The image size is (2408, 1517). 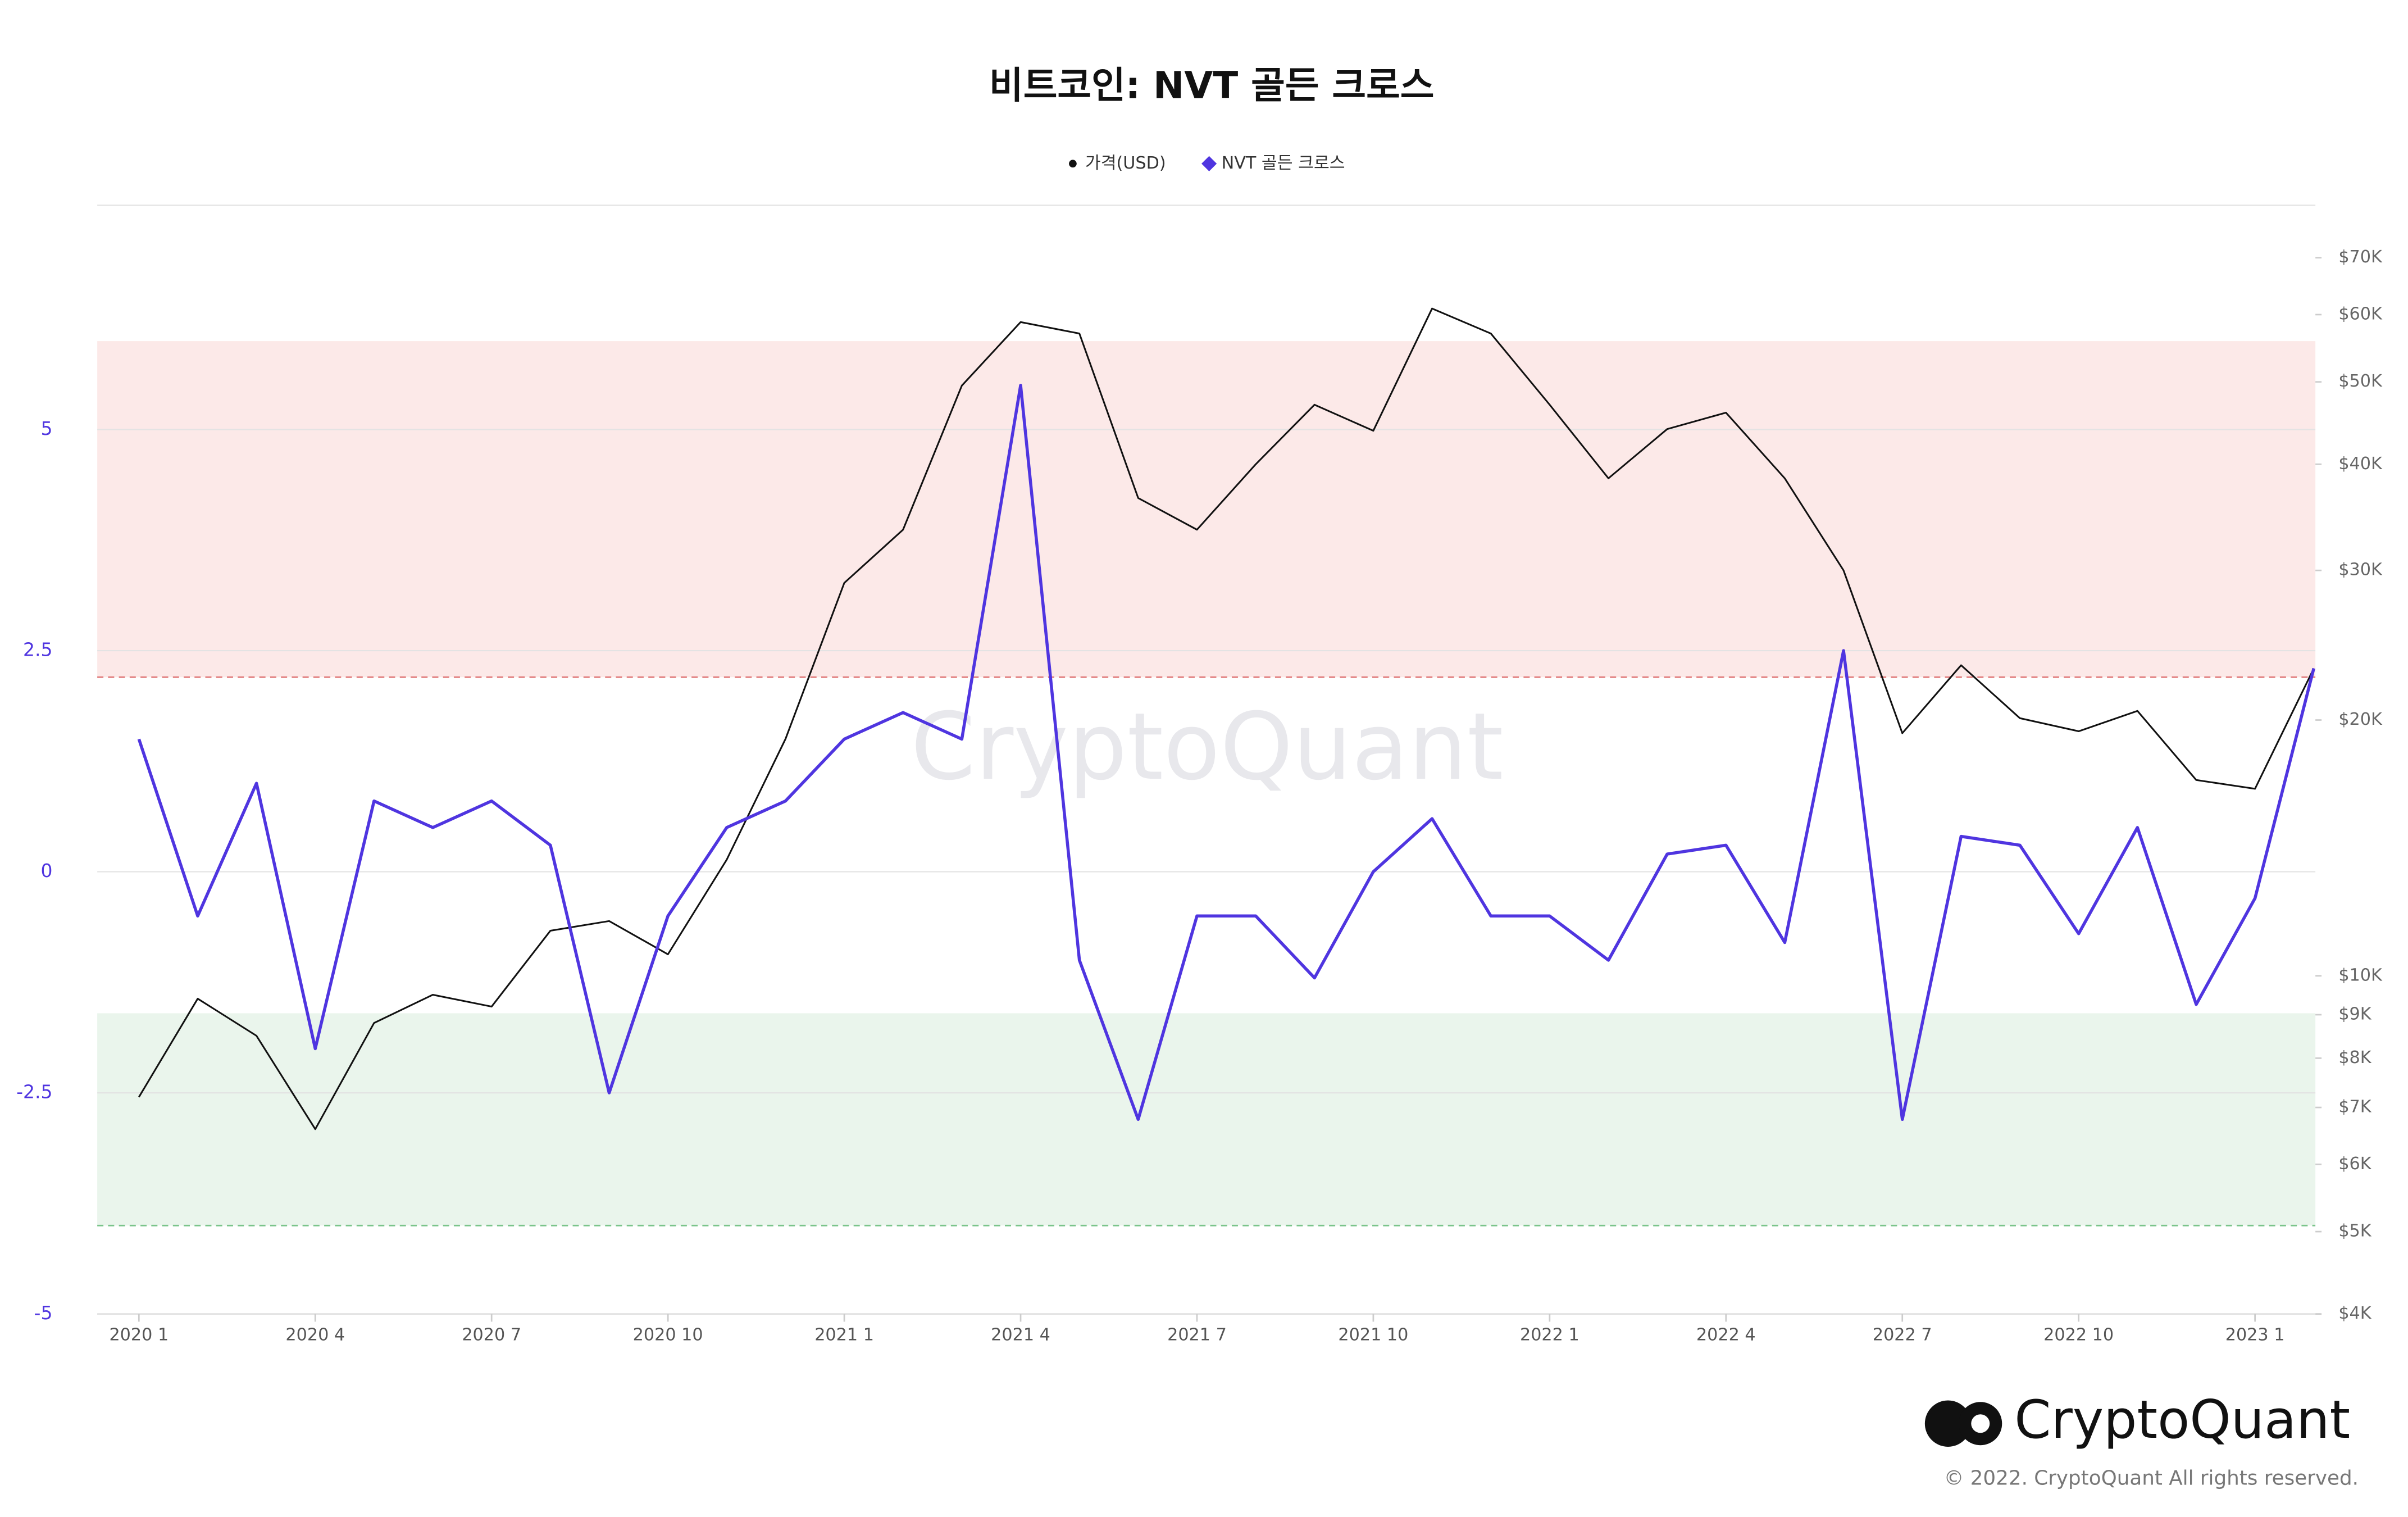 I want to click on zone-band, so click(x=1206, y=1119).